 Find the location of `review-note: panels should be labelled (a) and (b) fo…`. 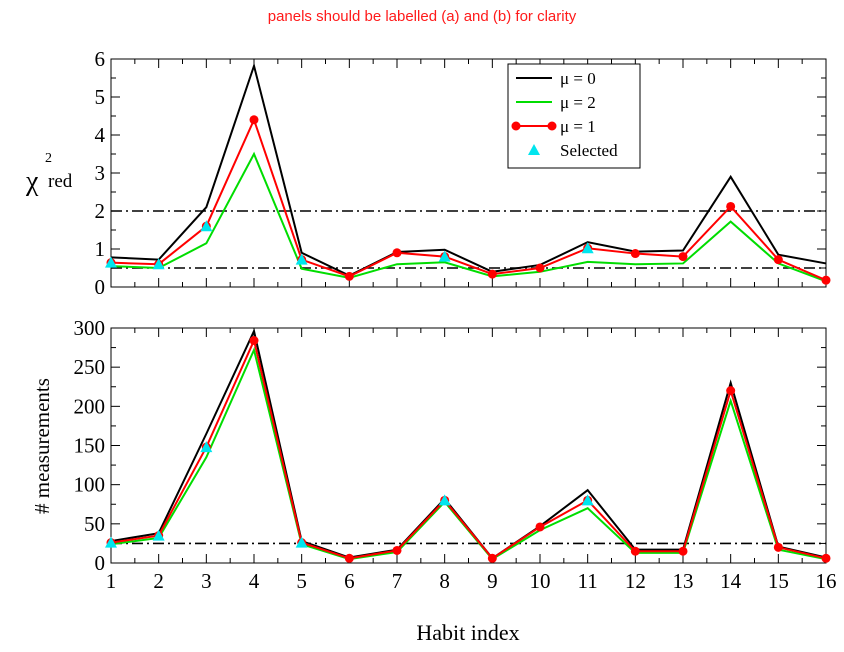

review-note: panels should be labelled (a) and (b) fo… is located at coordinates (422, 16).